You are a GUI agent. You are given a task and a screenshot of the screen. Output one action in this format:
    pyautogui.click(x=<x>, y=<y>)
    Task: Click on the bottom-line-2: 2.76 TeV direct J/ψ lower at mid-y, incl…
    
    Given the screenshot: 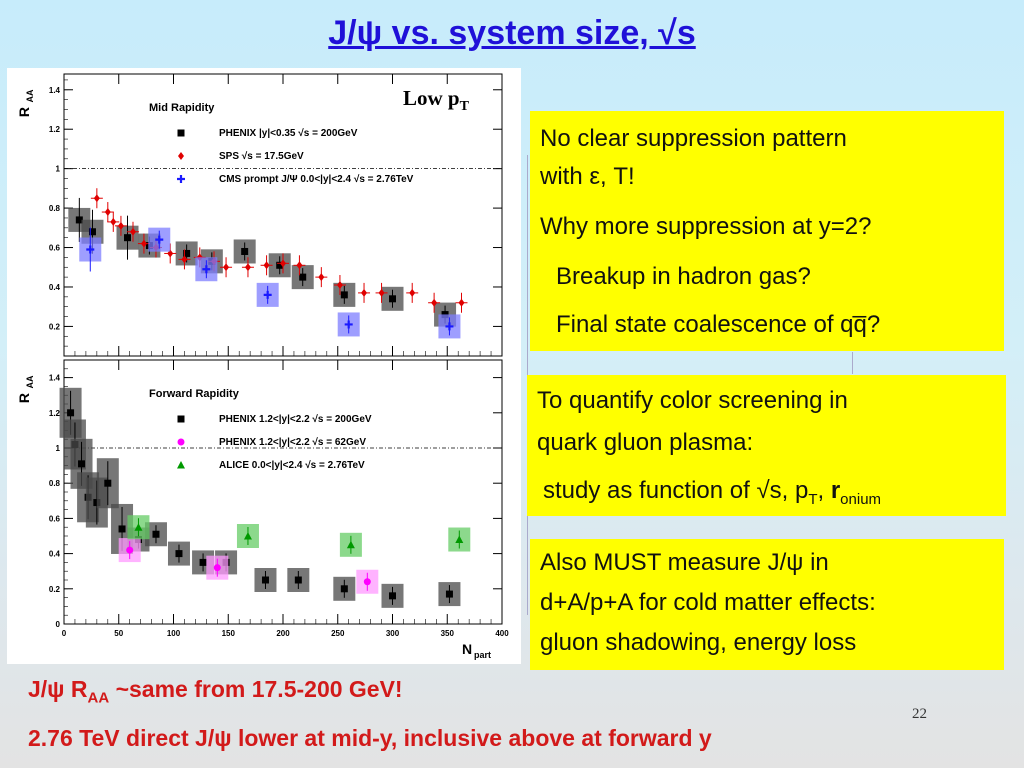 What is the action you would take?
    pyautogui.click(x=370, y=738)
    